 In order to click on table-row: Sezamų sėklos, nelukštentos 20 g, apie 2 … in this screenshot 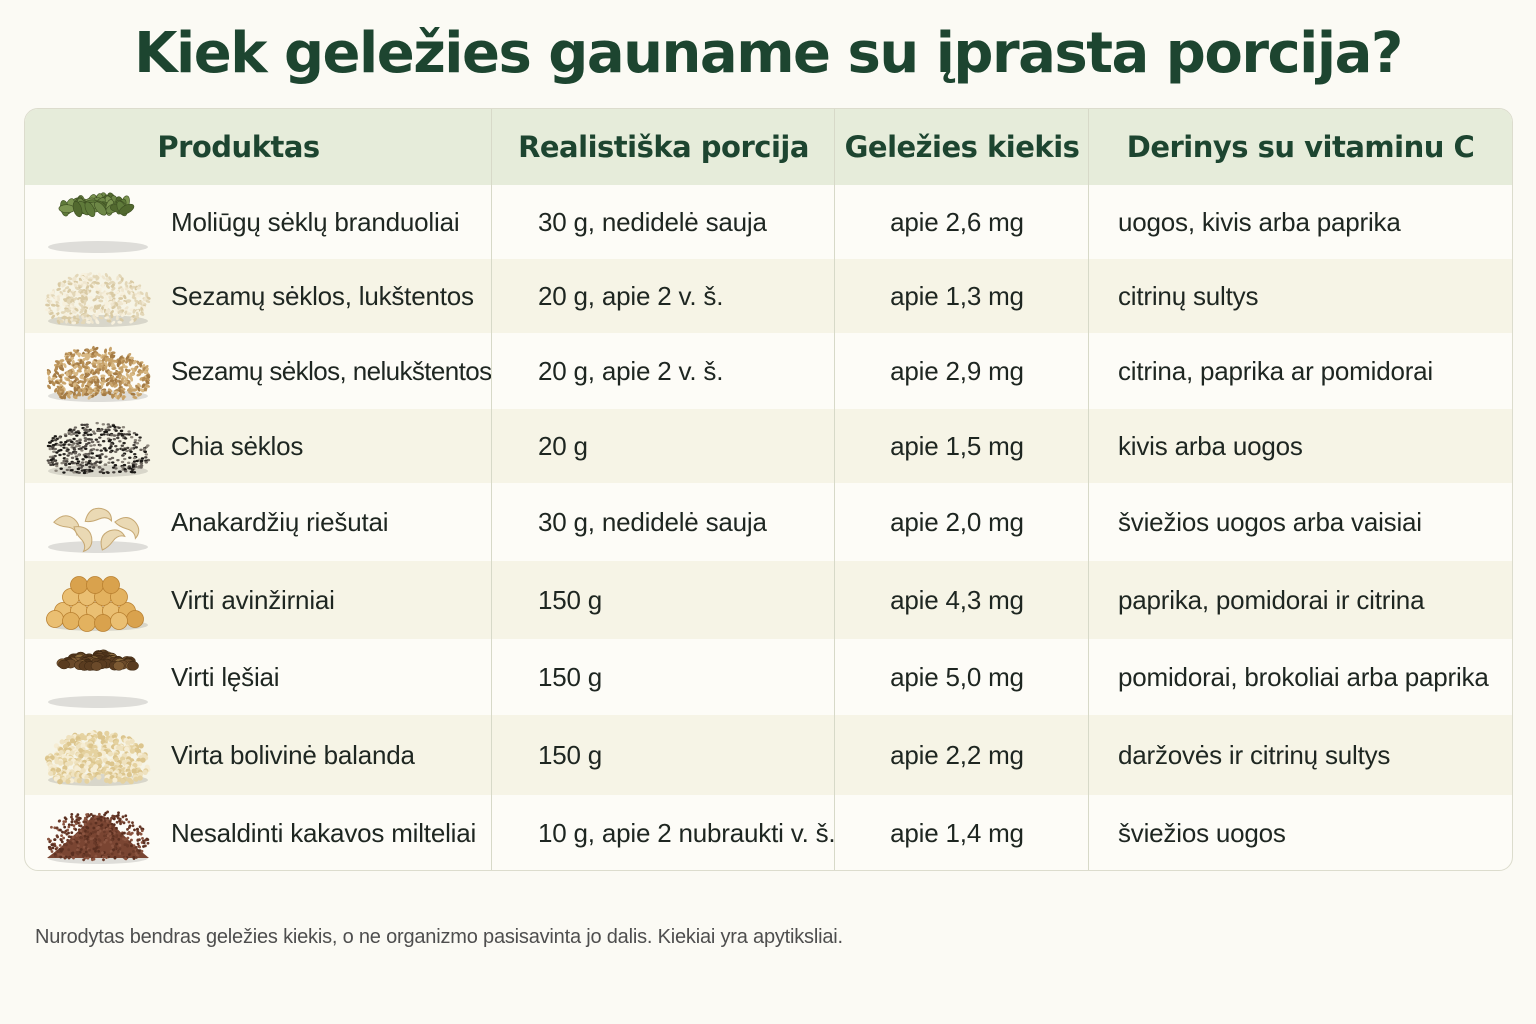, I will do `click(768, 371)`.